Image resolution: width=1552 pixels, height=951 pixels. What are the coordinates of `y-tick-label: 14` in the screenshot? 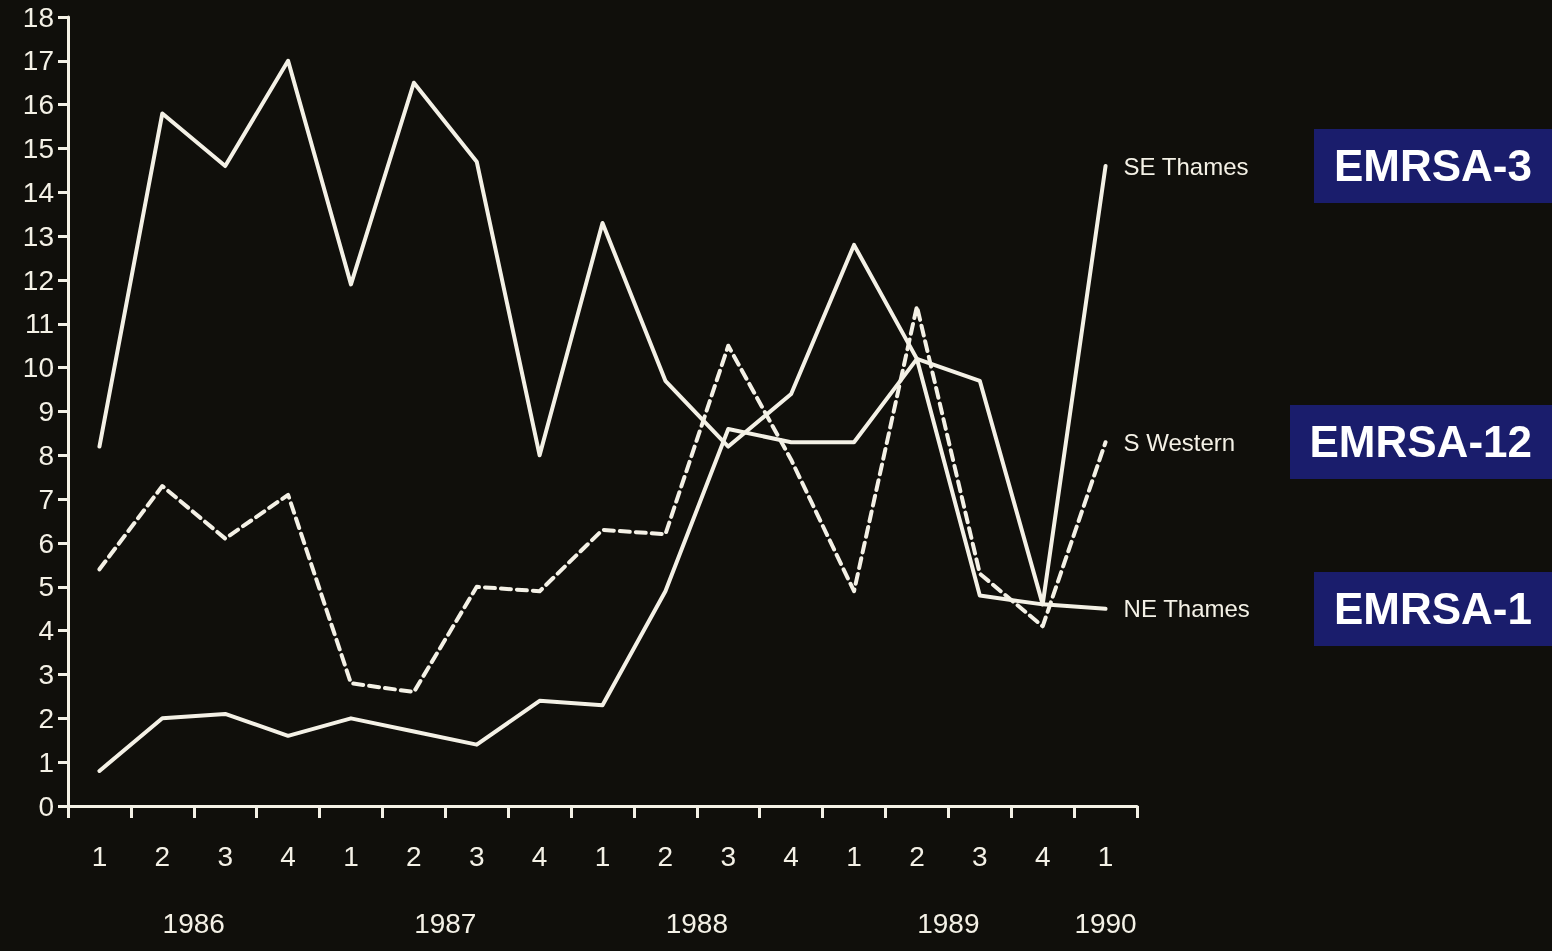 It's located at (38, 192).